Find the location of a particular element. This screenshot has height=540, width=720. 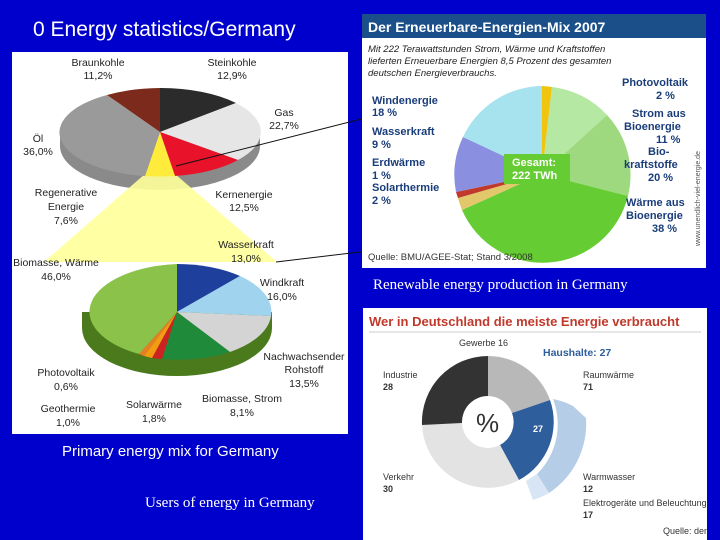

users-label-raumwaerme: Raumwärme 71 is located at coordinates (608, 381).